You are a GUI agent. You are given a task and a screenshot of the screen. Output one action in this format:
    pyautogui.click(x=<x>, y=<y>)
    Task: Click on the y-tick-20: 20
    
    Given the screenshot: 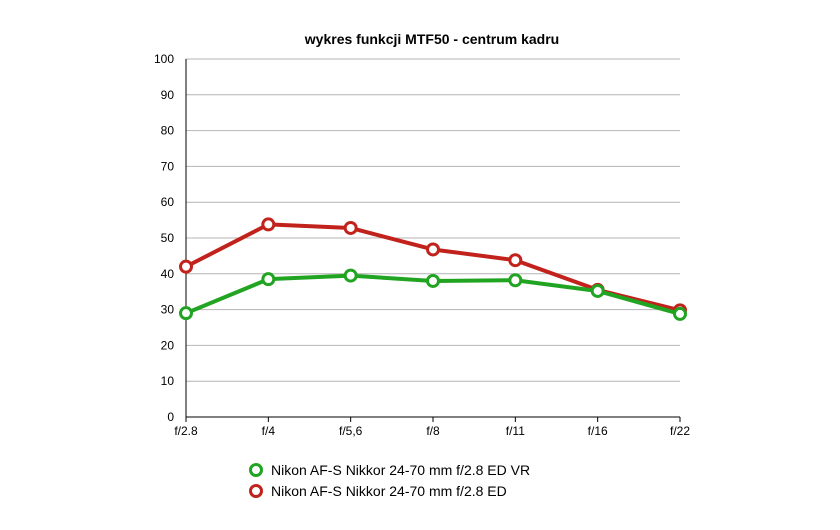 What is the action you would take?
    pyautogui.click(x=168, y=345)
    